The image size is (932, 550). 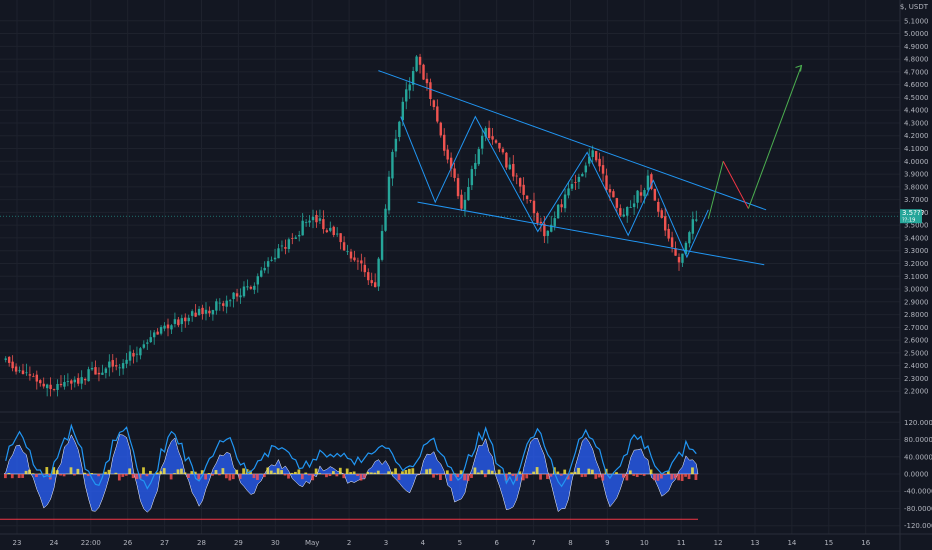 What do you see at coordinates (91, 543) in the screenshot?
I see `time-tick-label: 22:00` at bounding box center [91, 543].